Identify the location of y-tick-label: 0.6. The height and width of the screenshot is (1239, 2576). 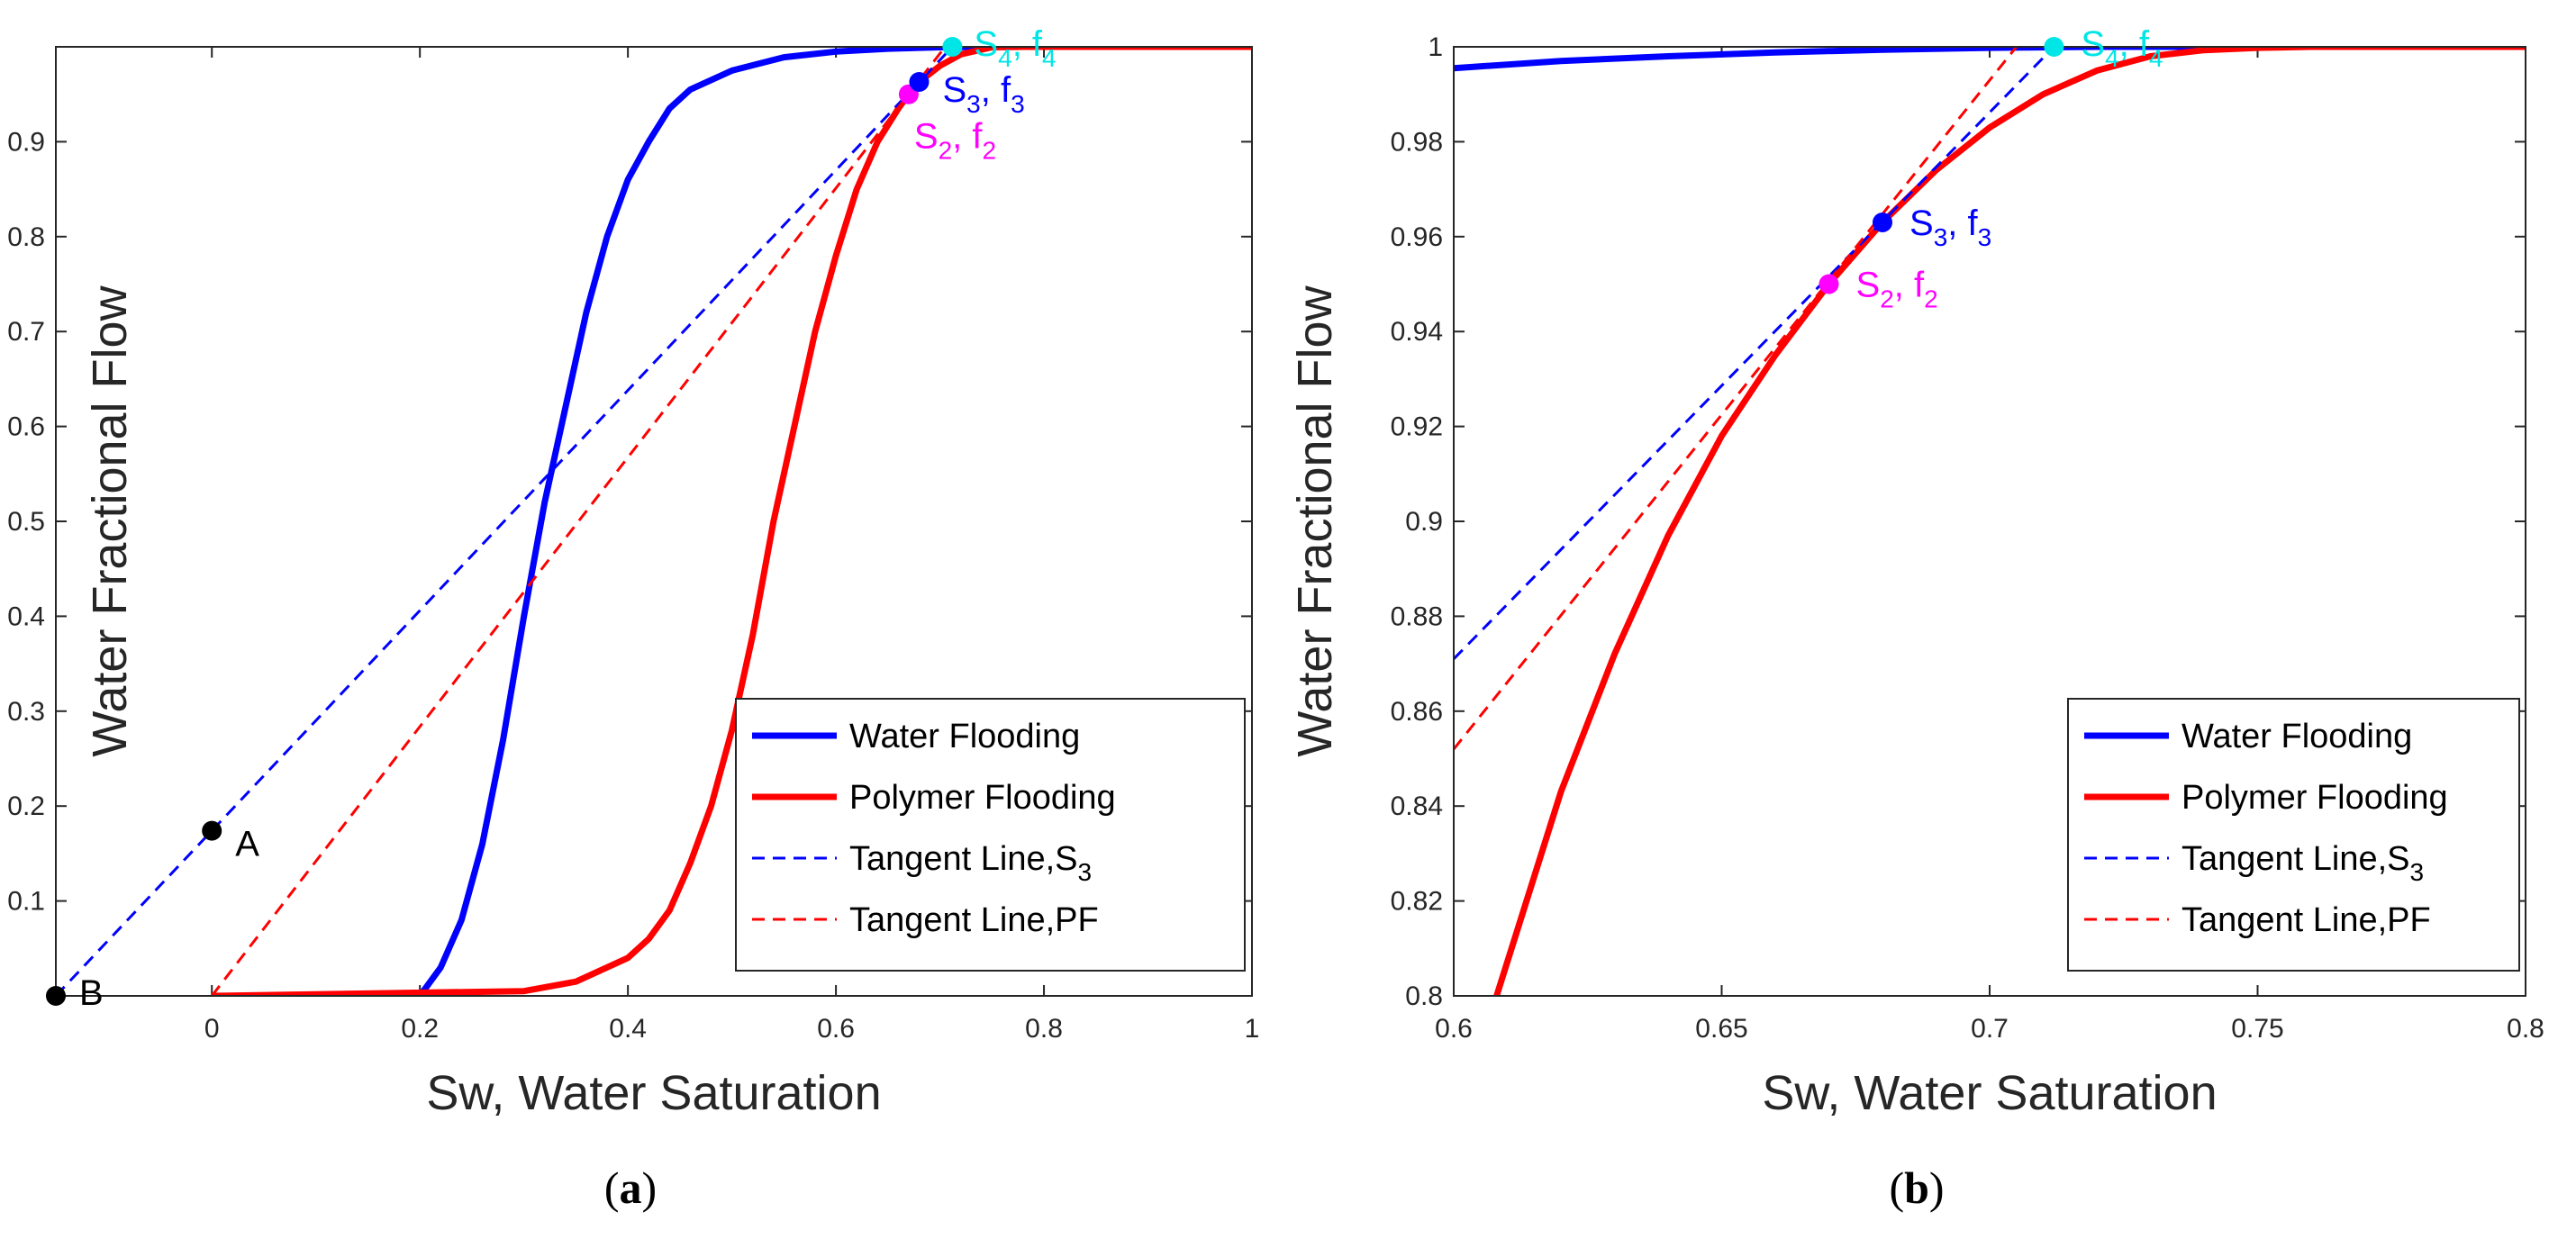
(26, 427).